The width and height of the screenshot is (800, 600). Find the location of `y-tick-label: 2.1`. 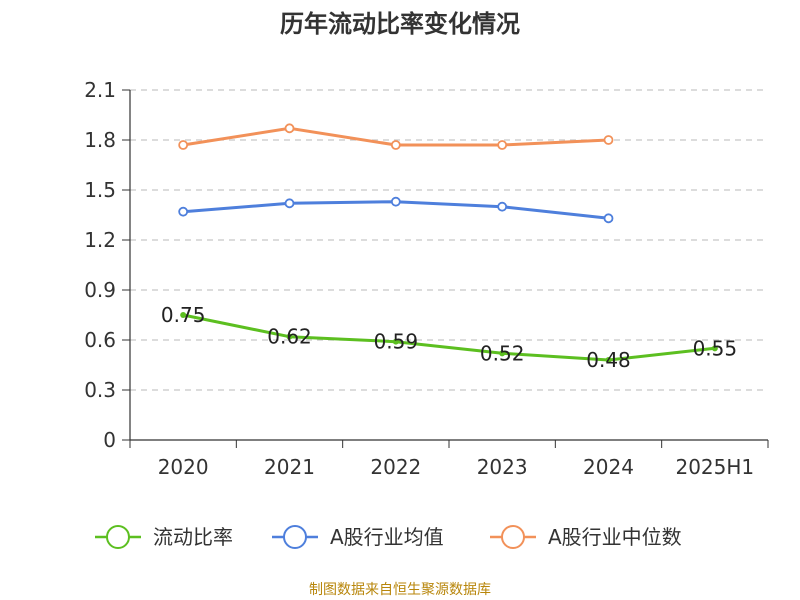

y-tick-label: 2.1 is located at coordinates (100, 90).